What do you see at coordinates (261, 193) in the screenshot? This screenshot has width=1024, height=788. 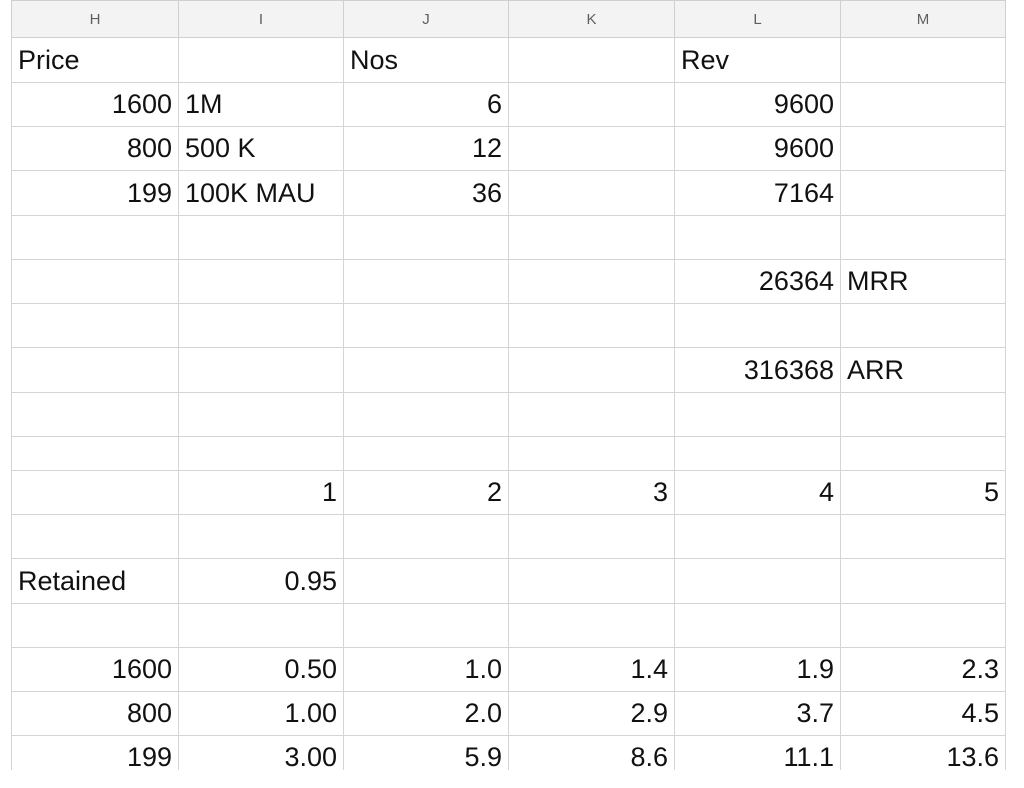 I see `cell-i: 100K MAU` at bounding box center [261, 193].